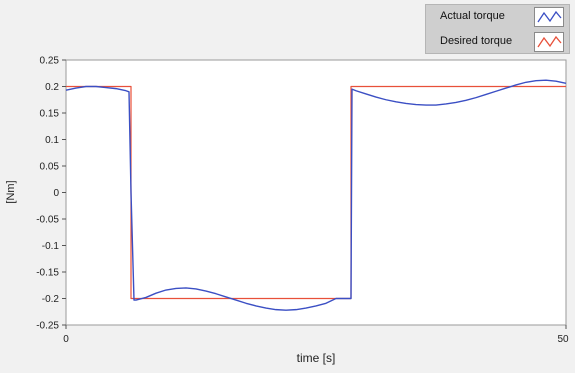  Describe the element at coordinates (56, 193) in the screenshot. I see `y-tick-label: 0` at that location.